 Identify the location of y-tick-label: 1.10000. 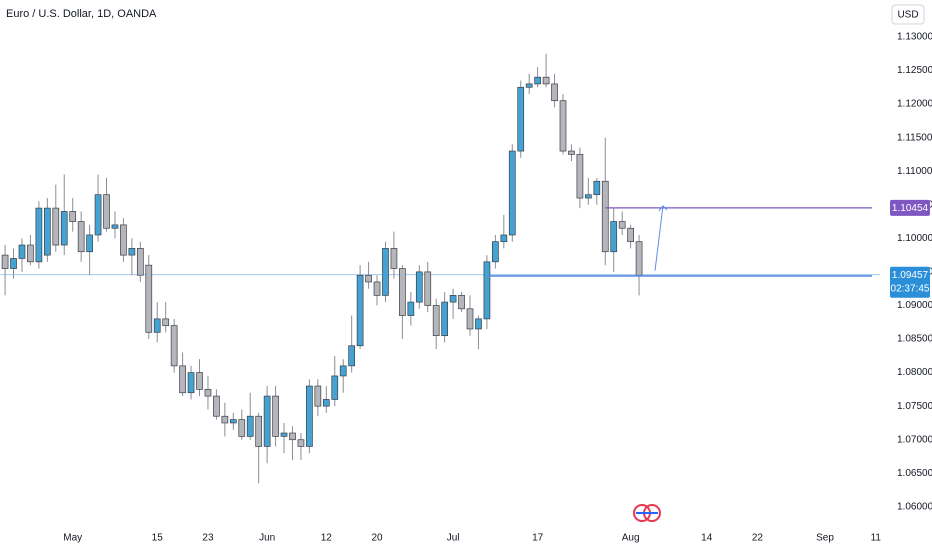
(914, 238).